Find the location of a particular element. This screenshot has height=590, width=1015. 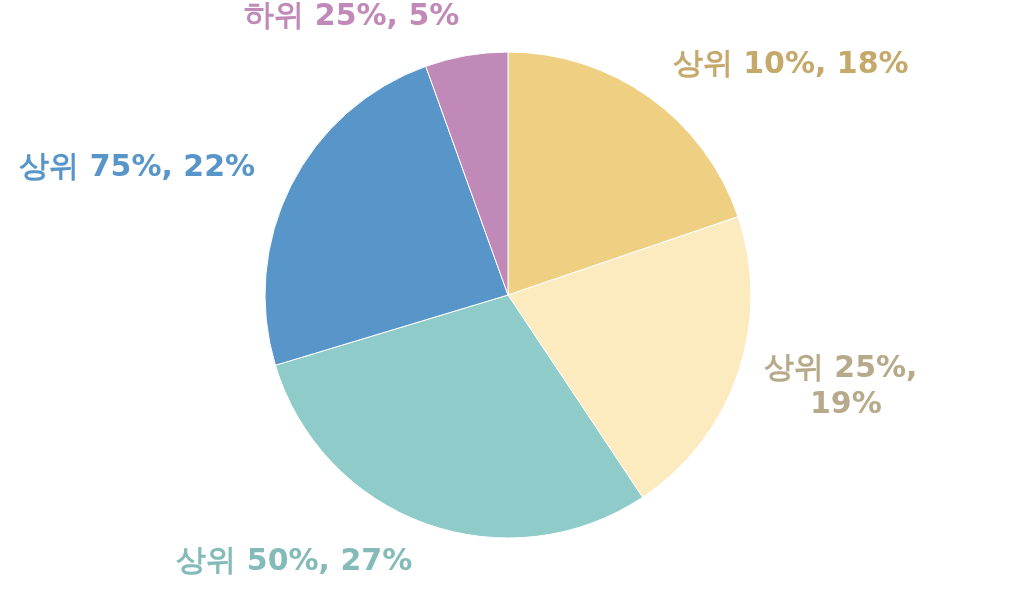

slice-label: 상위 25%, 19% is located at coordinates (845, 384).